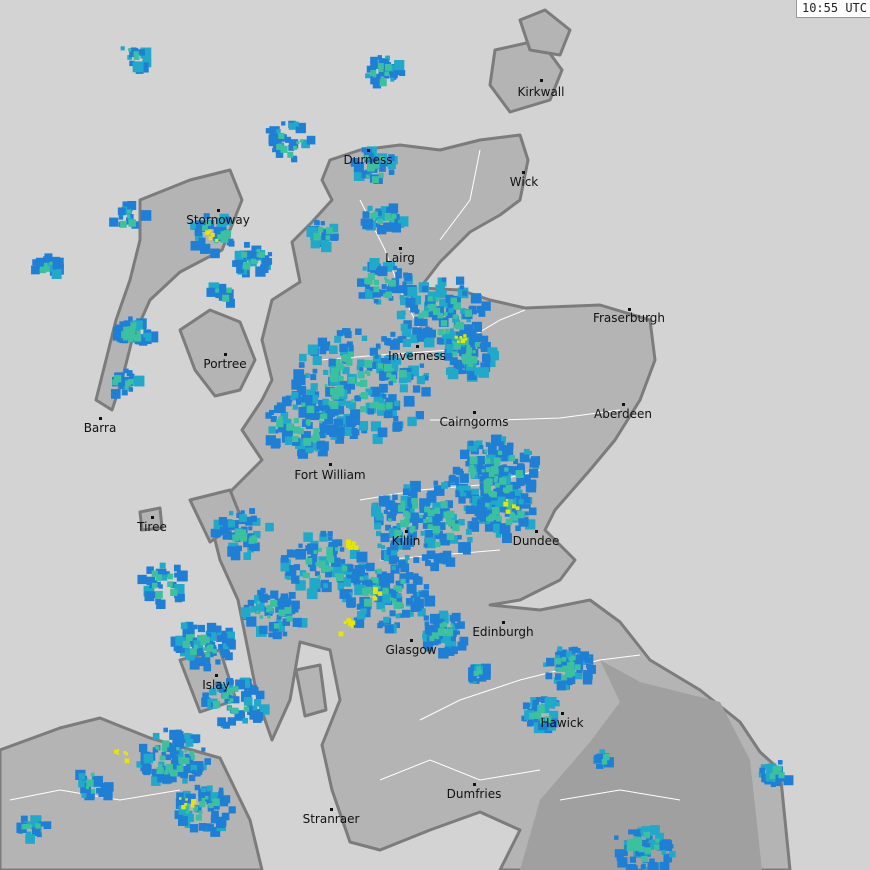  I want to click on isle-of-arran, so click(311, 690).